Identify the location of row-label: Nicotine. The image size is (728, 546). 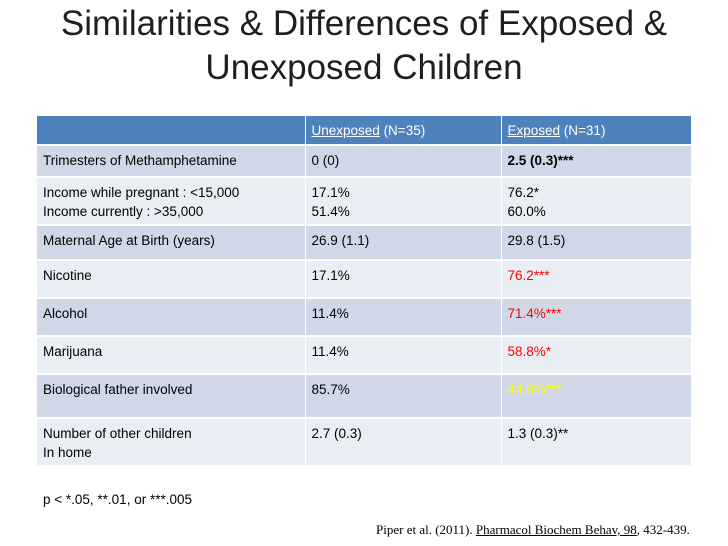
(171, 279).